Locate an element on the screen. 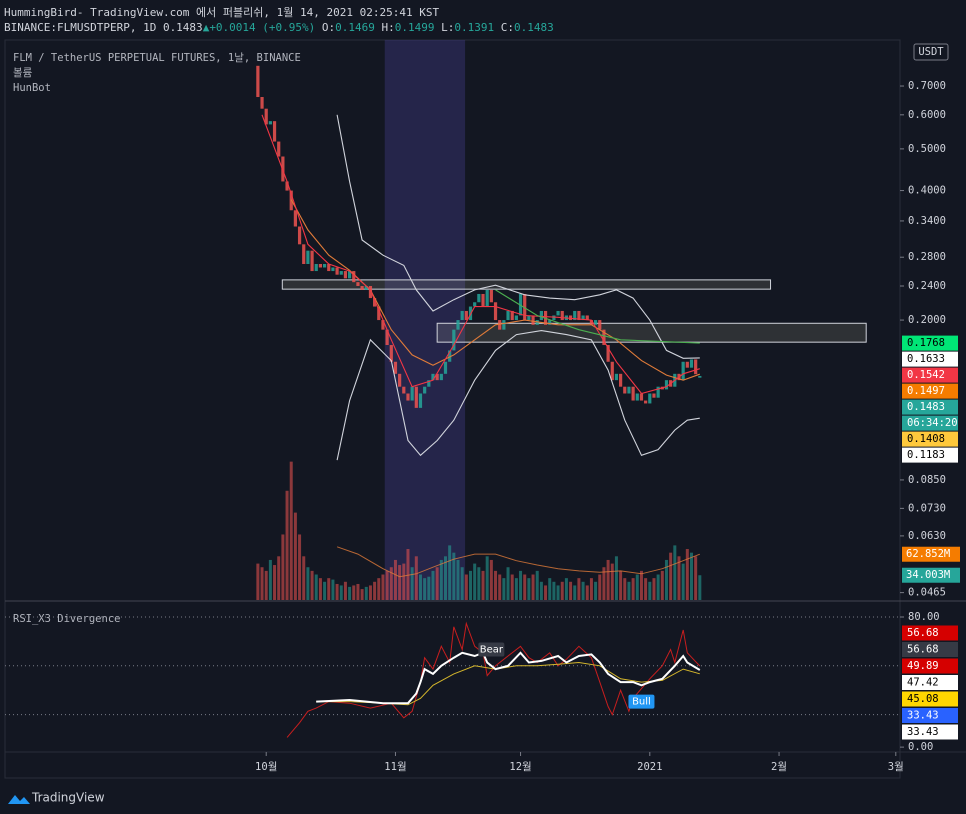  y-tick-label: 0.6000 is located at coordinates (927, 115).